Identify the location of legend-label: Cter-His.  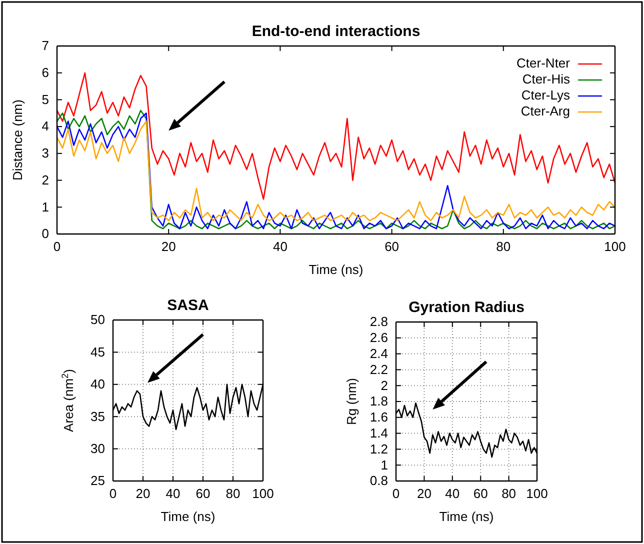
(546, 78).